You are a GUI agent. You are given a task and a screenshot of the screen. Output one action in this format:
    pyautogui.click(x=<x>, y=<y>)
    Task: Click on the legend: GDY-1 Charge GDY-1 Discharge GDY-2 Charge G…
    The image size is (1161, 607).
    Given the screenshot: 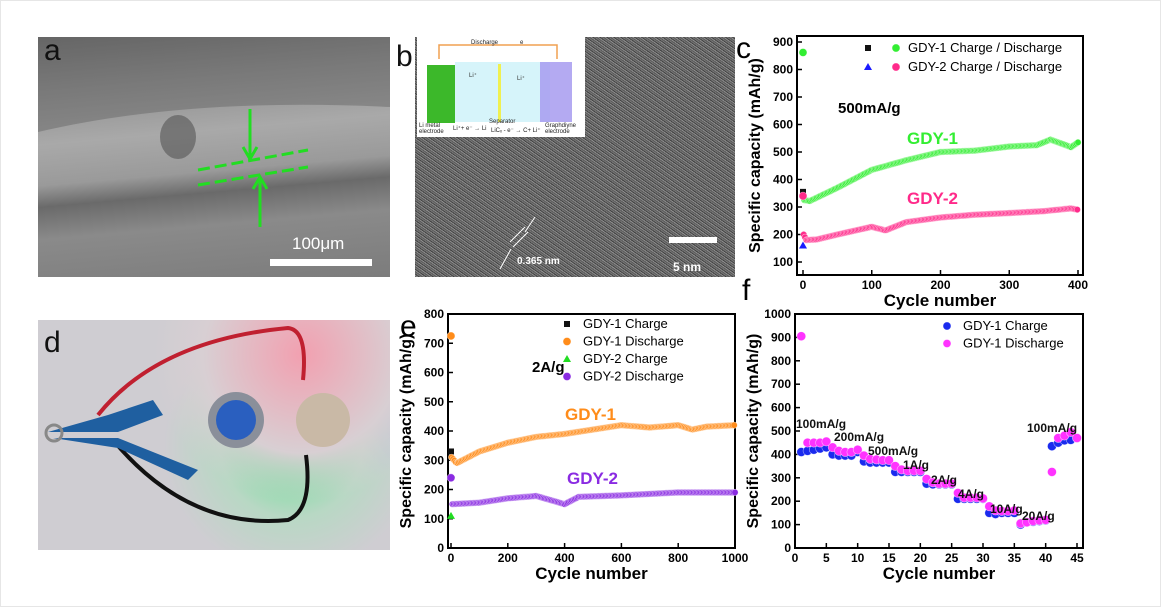 What is the action you would take?
    pyautogui.click(x=623, y=350)
    